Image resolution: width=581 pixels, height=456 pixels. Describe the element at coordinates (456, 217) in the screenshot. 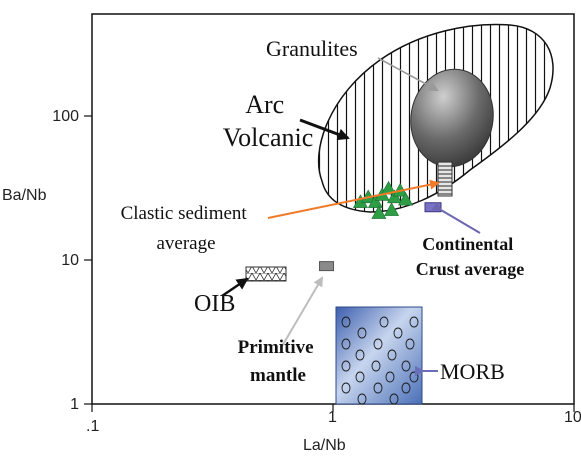

I see `continental-crust-arrow` at that location.